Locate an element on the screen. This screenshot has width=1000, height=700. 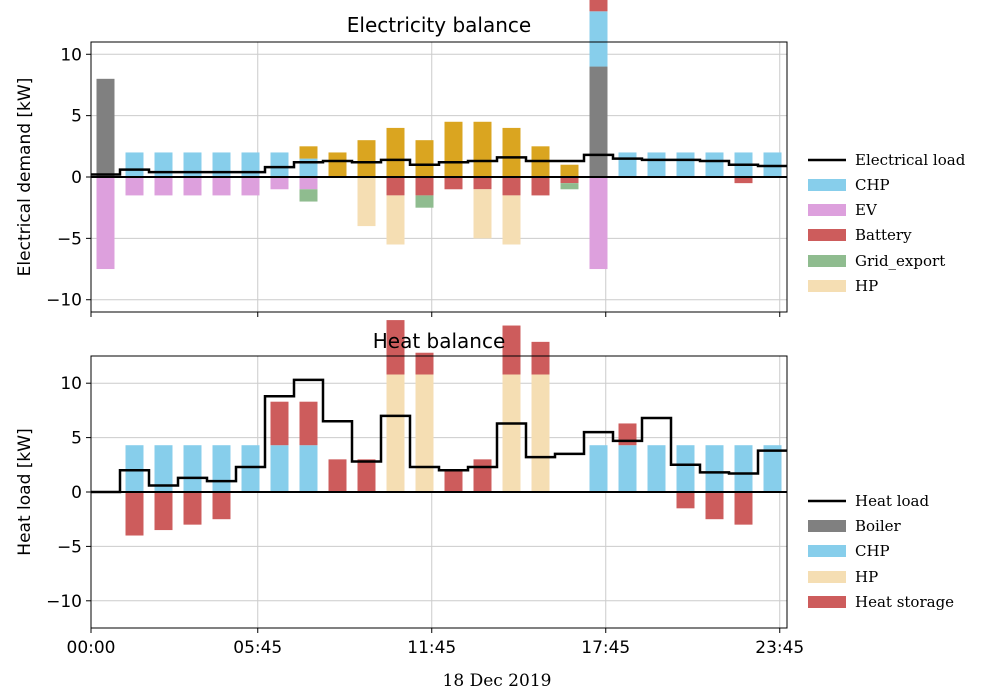
x-tick-label: 23:45 is located at coordinates (779, 648).